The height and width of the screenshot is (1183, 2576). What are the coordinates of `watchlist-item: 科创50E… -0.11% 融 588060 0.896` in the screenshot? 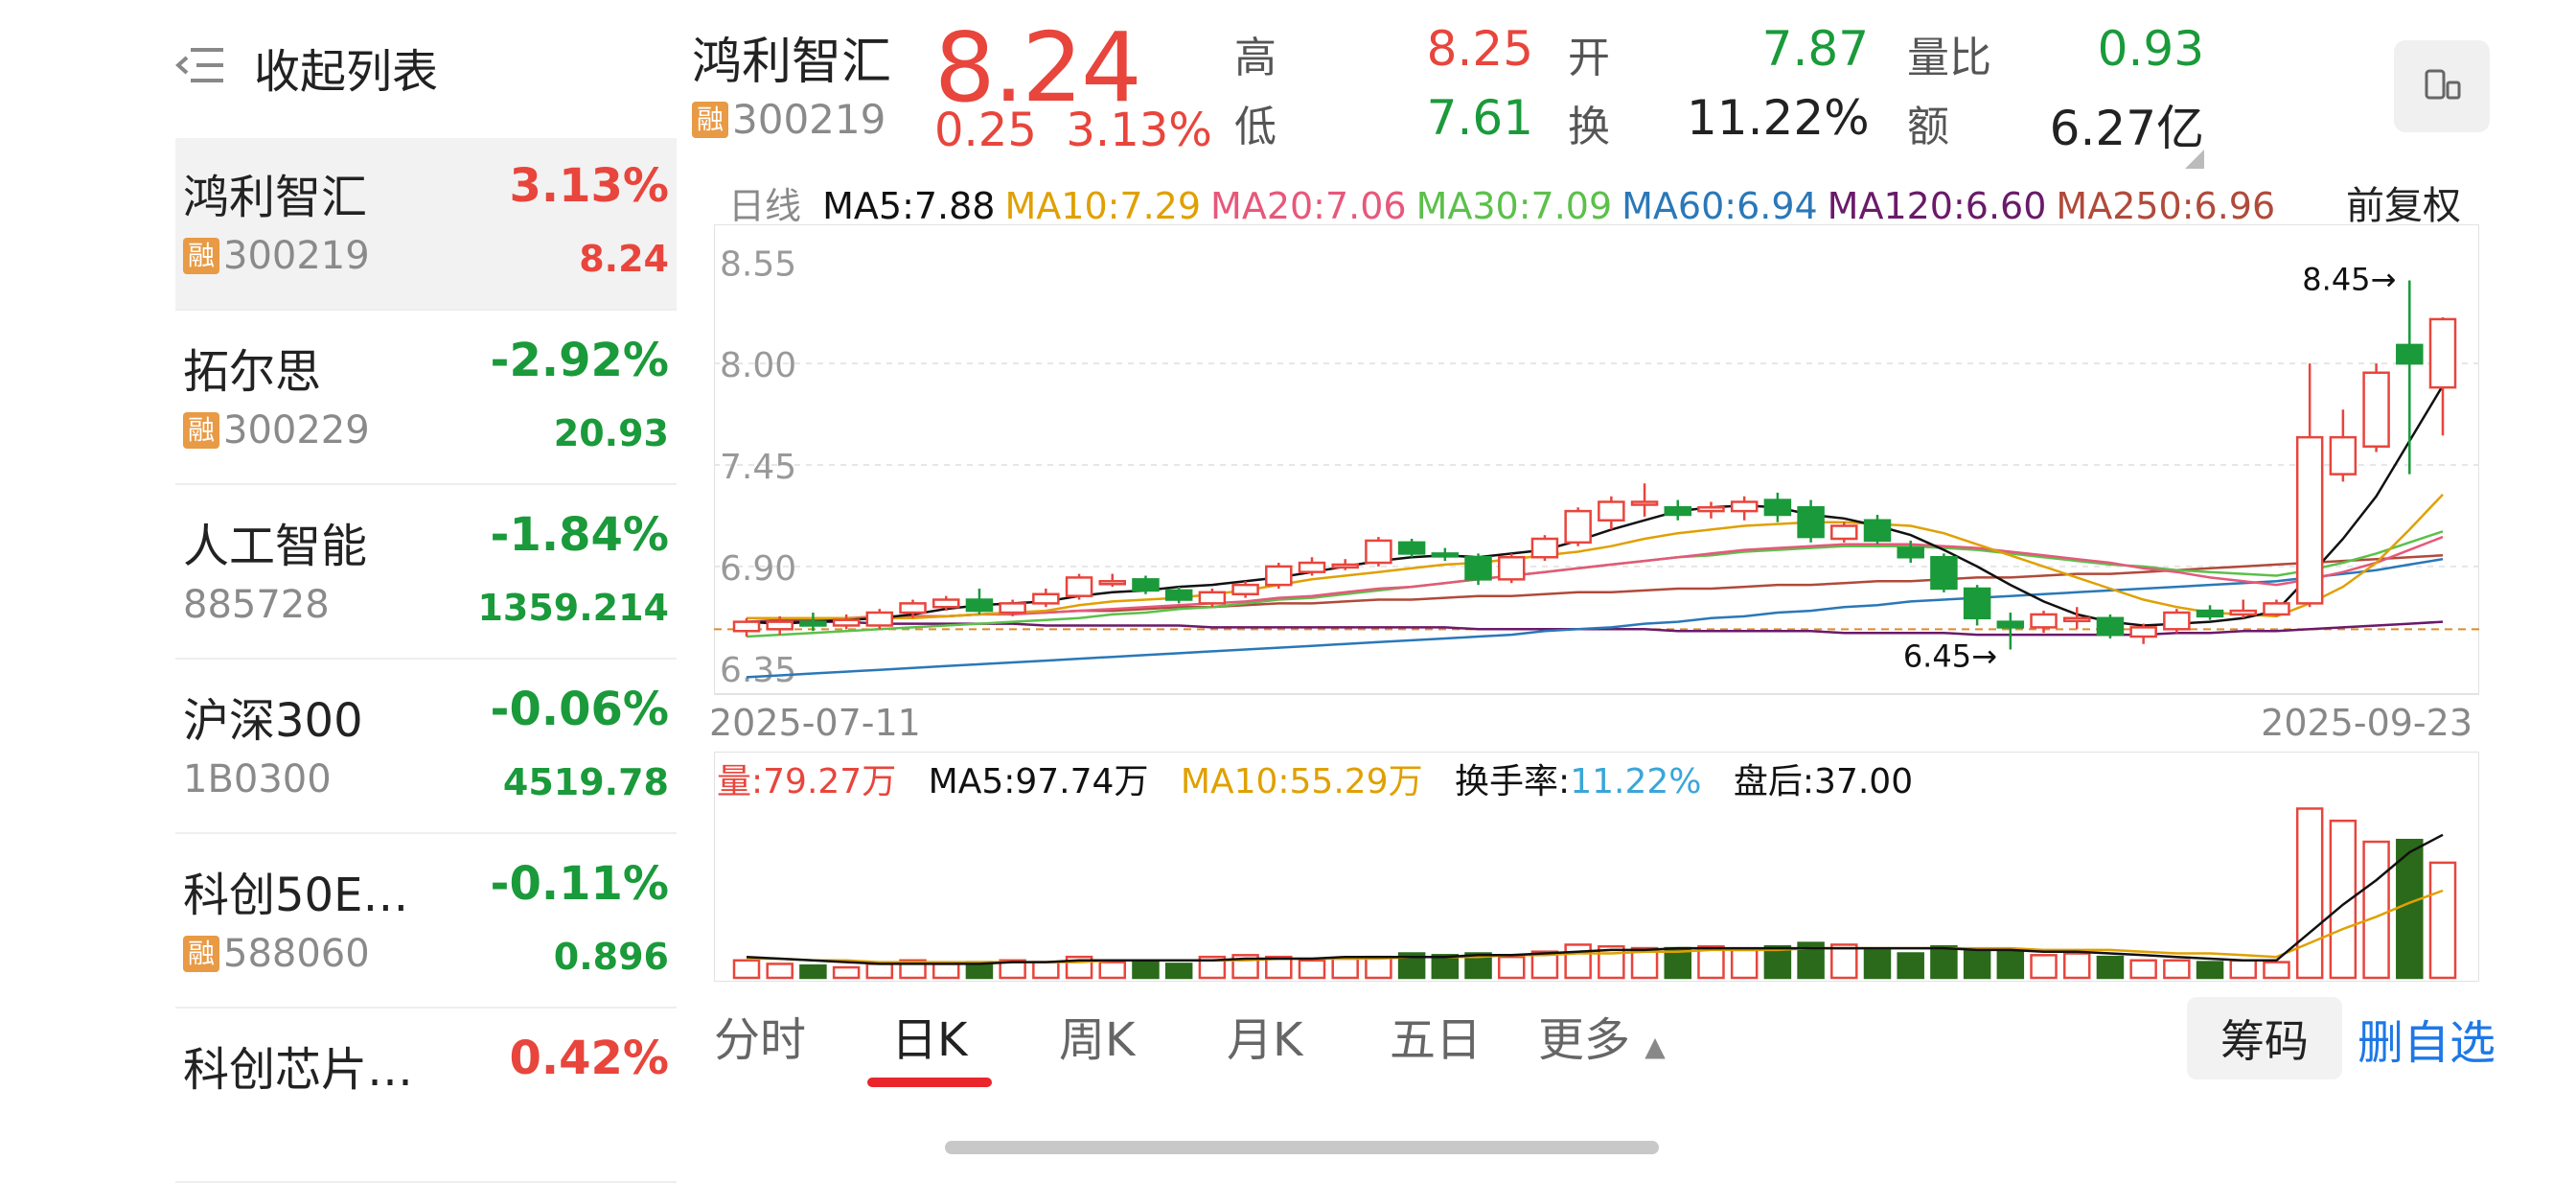 It's located at (426, 922).